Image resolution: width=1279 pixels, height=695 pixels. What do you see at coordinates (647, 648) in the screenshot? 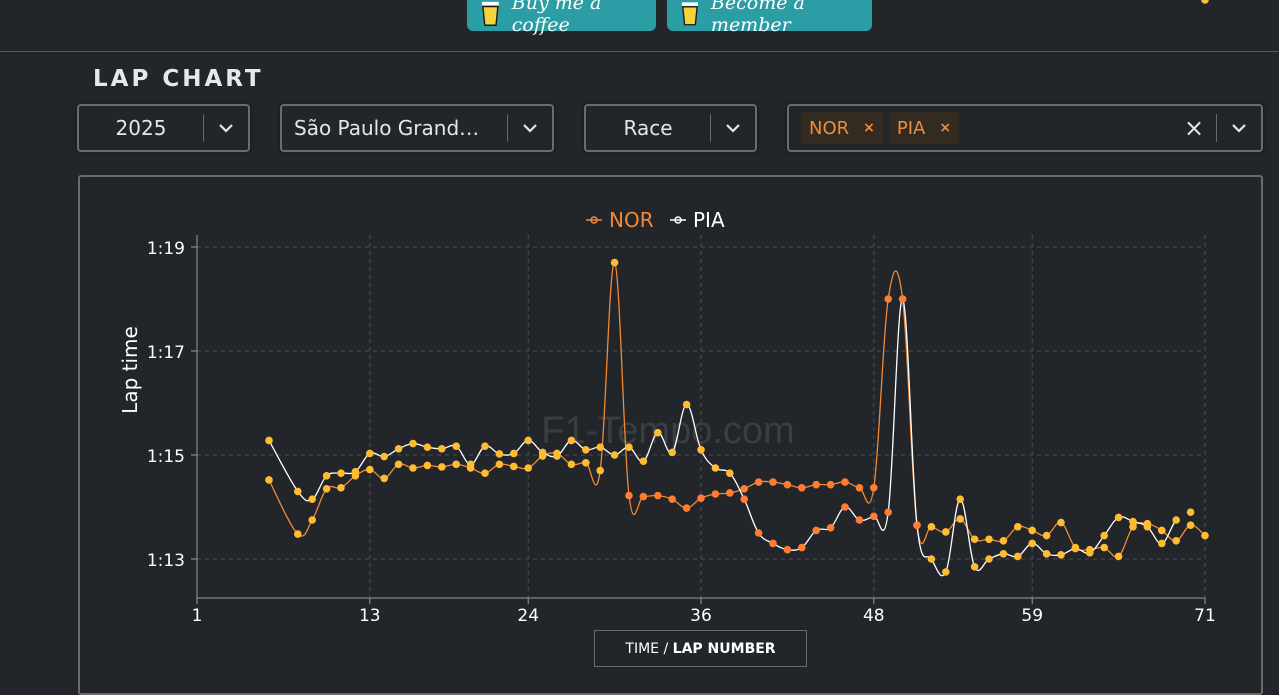
I see `x-axis-time-option: TIME /` at bounding box center [647, 648].